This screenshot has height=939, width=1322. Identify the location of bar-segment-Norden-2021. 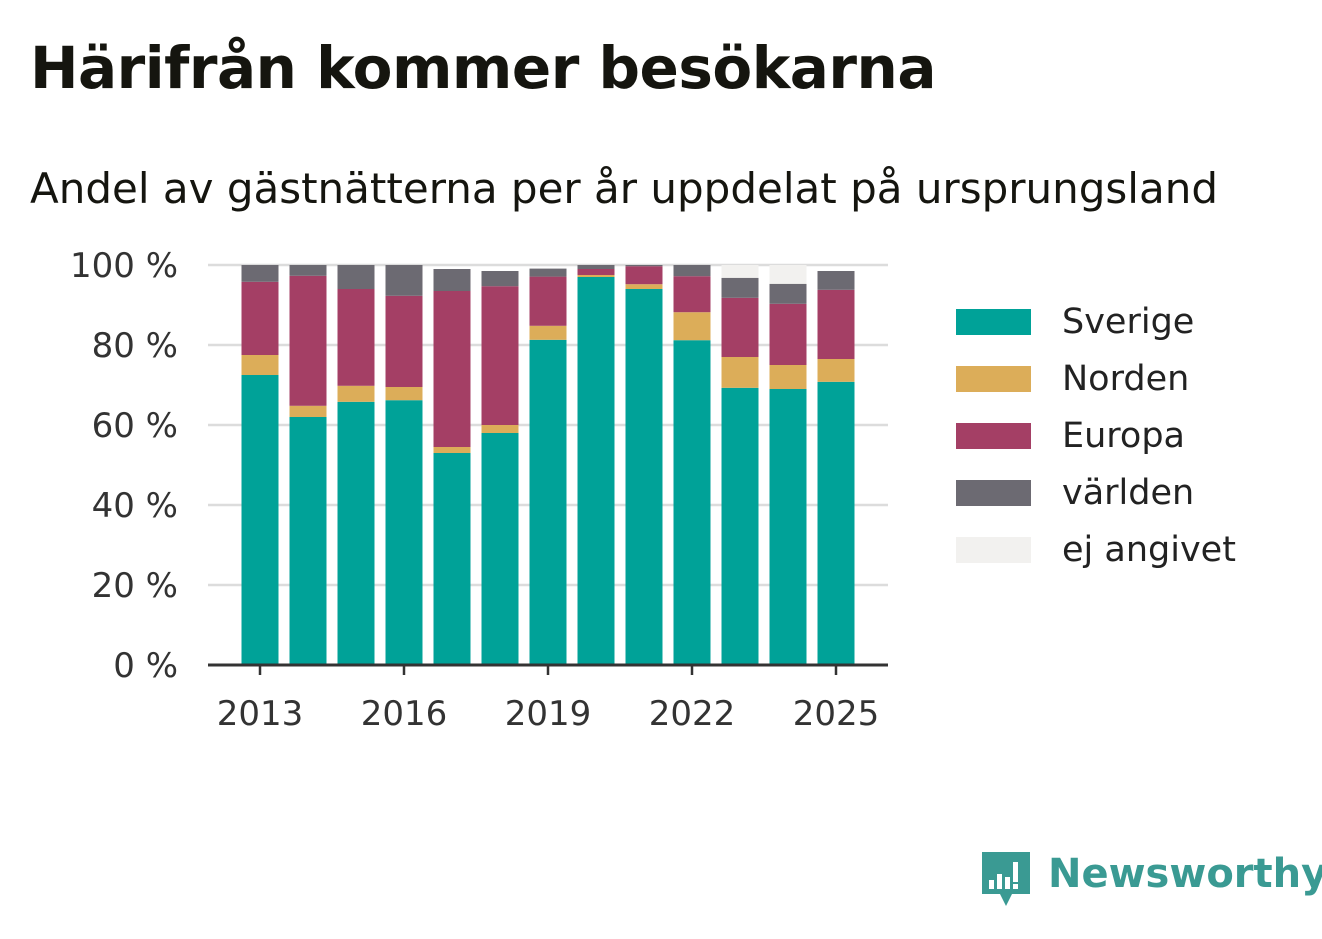
(644, 286).